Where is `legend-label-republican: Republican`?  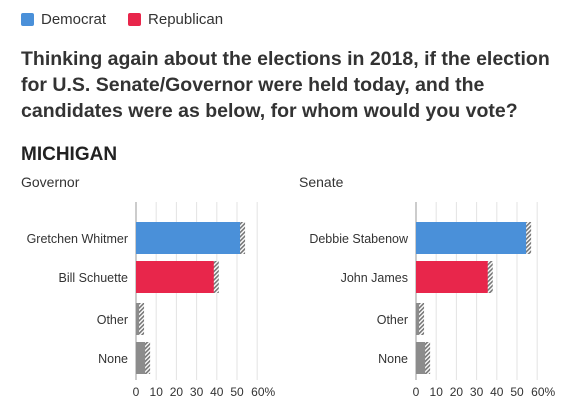
legend-label-republican: Republican is located at coordinates (186, 19).